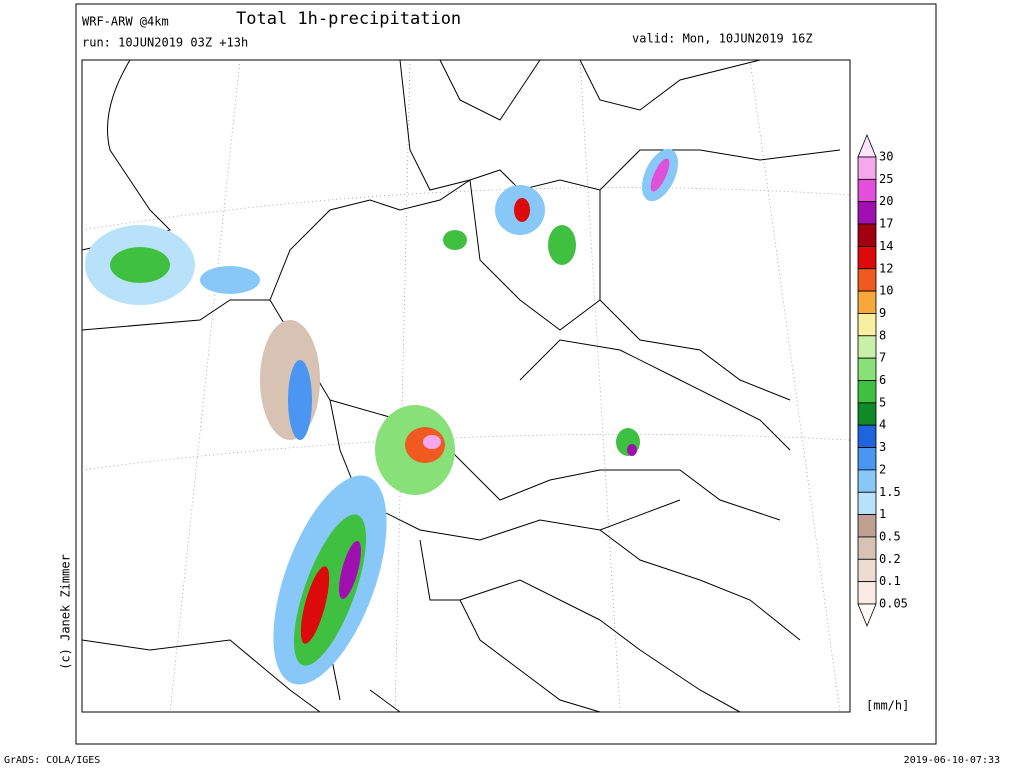 This screenshot has height=768, width=1024. I want to click on colorbar-label: 0.05, so click(893, 604).